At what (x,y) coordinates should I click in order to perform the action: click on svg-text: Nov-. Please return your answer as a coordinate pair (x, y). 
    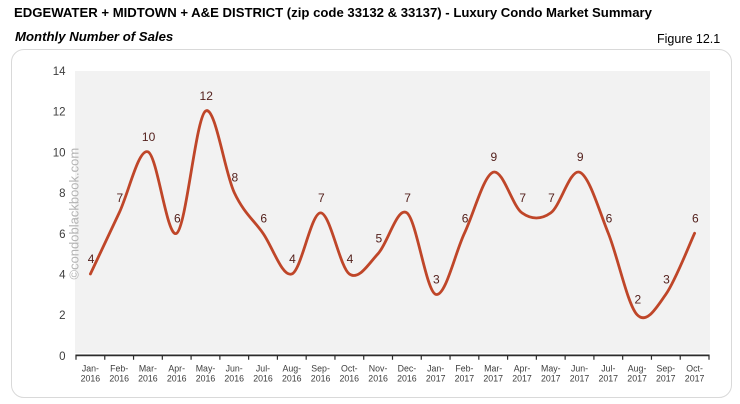
    Looking at the image, I should click on (378, 368).